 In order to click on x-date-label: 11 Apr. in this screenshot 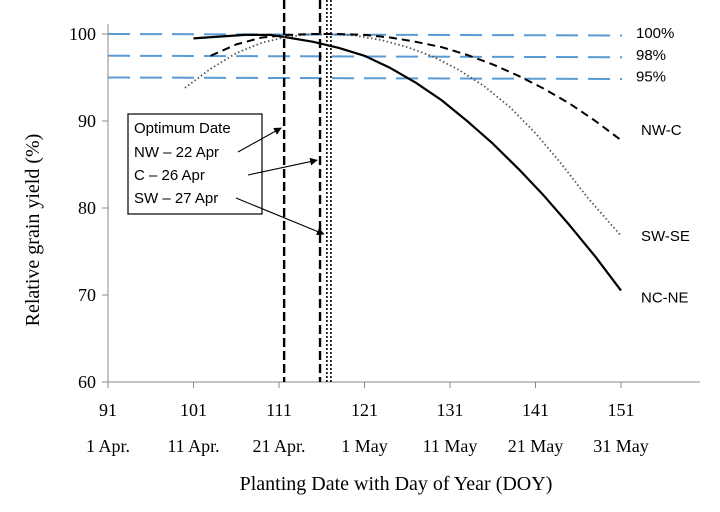, I will do `click(193, 446)`.